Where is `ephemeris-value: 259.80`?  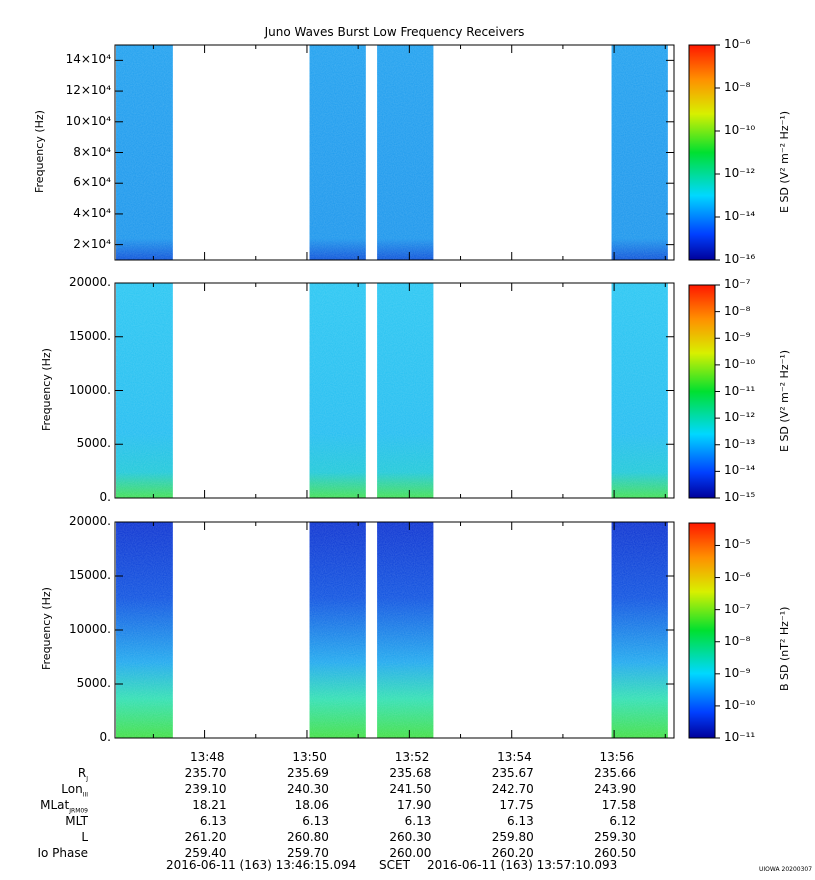
ephemeris-value: 259.80 is located at coordinates (512, 837).